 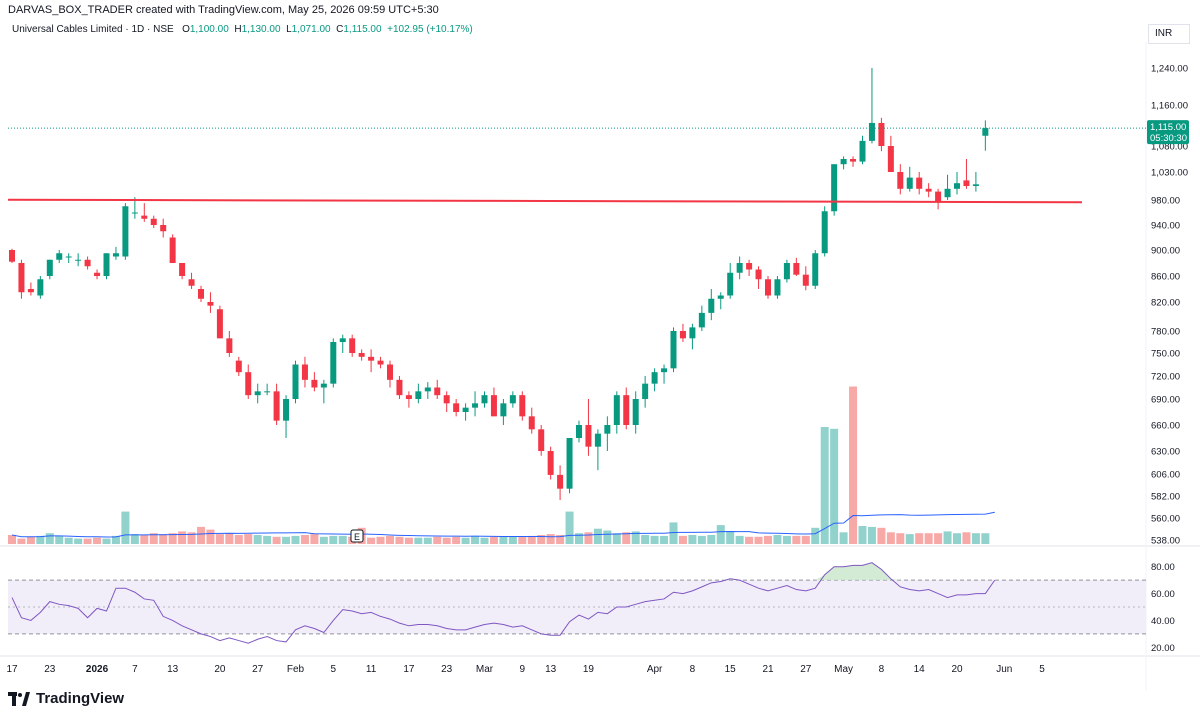 What do you see at coordinates (93, 29) in the screenshot?
I see `symbol-label: Universal Cables Limited · 1D · NSE` at bounding box center [93, 29].